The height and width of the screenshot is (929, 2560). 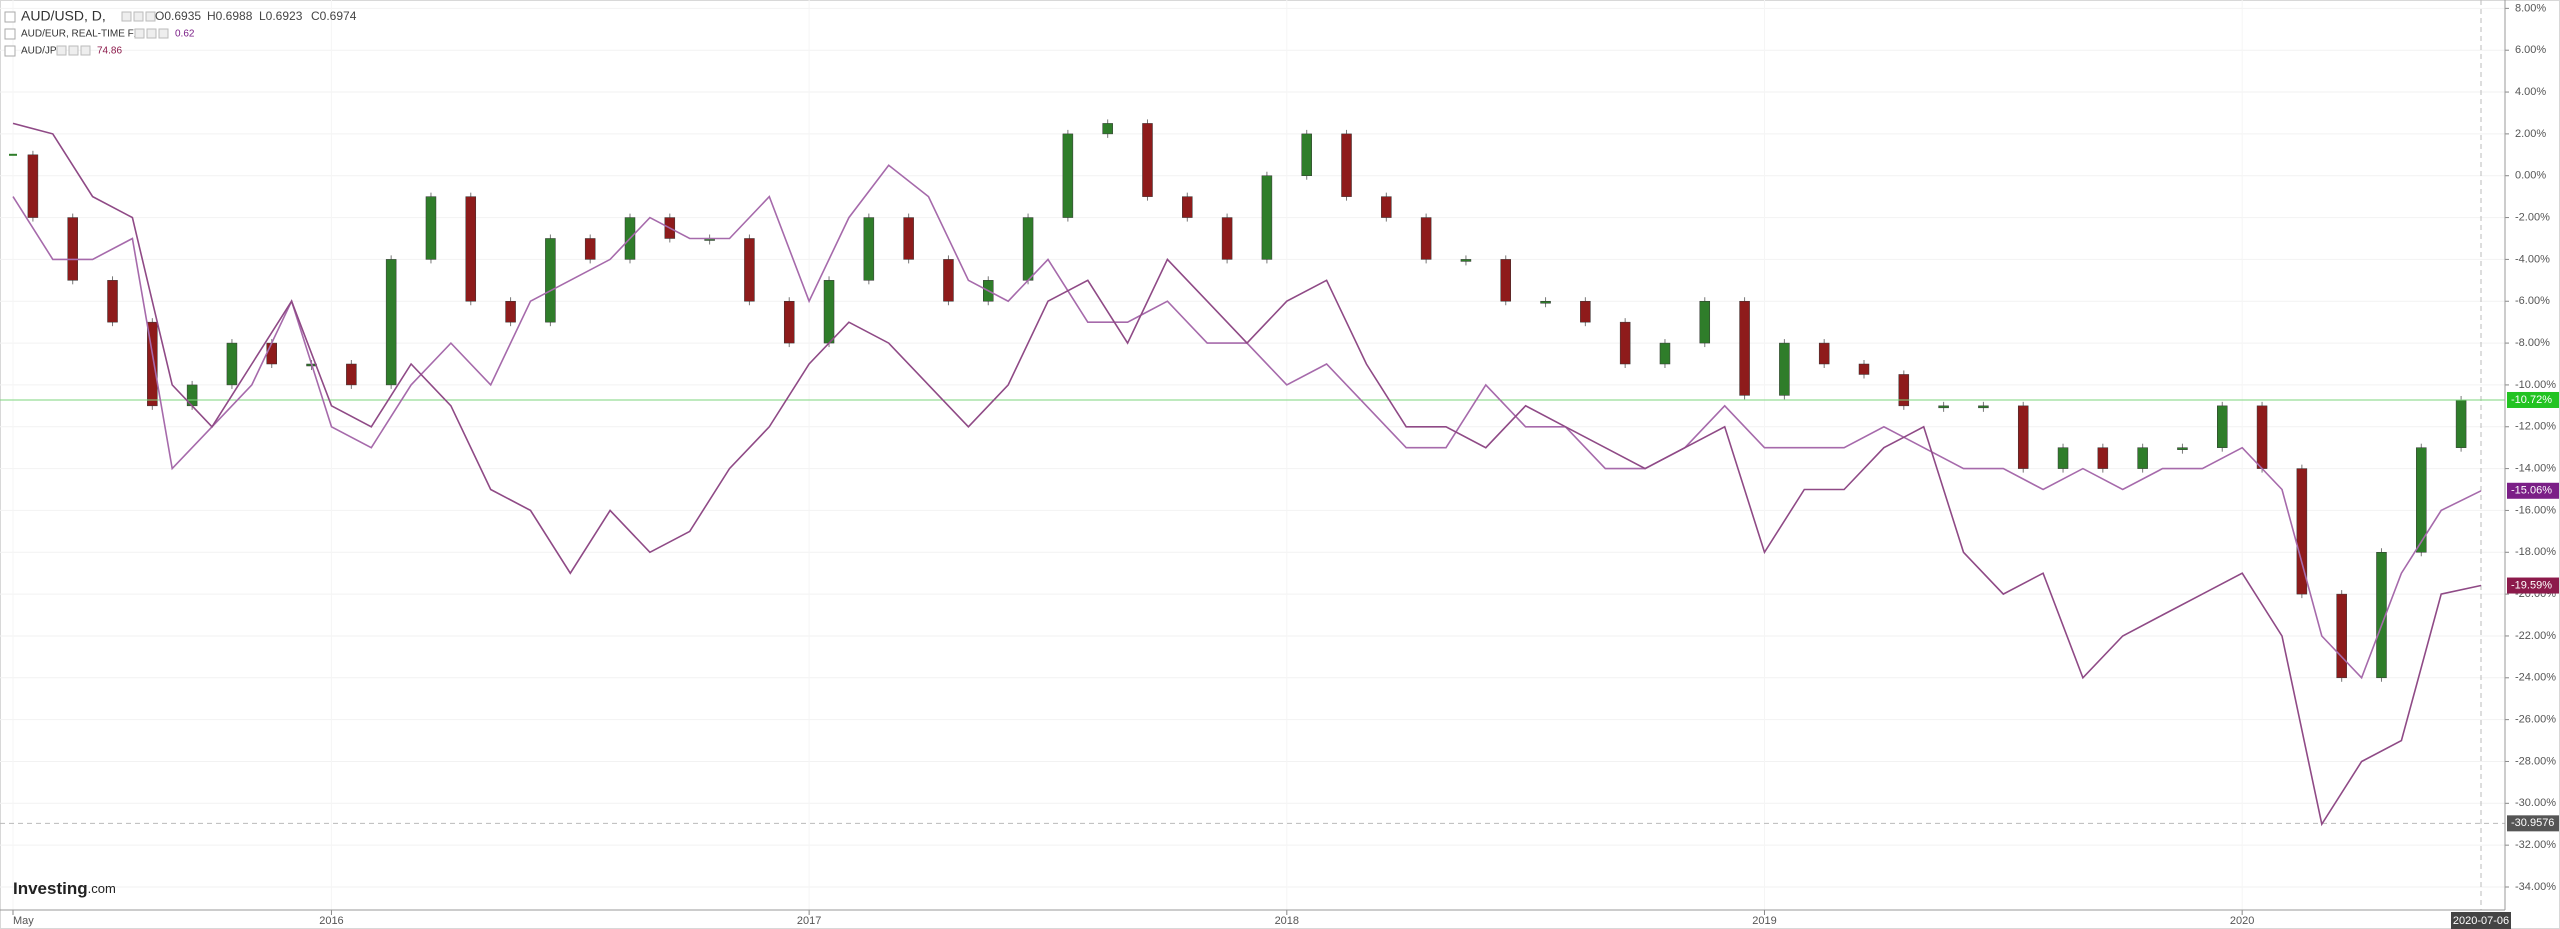 What do you see at coordinates (23, 921) in the screenshot?
I see `x-tick-label: May` at bounding box center [23, 921].